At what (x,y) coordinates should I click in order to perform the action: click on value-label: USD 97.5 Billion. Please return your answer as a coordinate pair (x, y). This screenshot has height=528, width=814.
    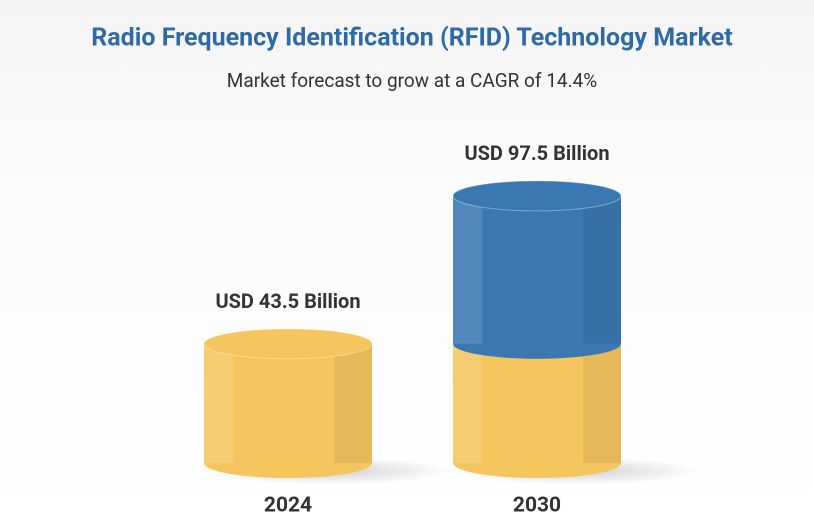
    Looking at the image, I should click on (536, 153).